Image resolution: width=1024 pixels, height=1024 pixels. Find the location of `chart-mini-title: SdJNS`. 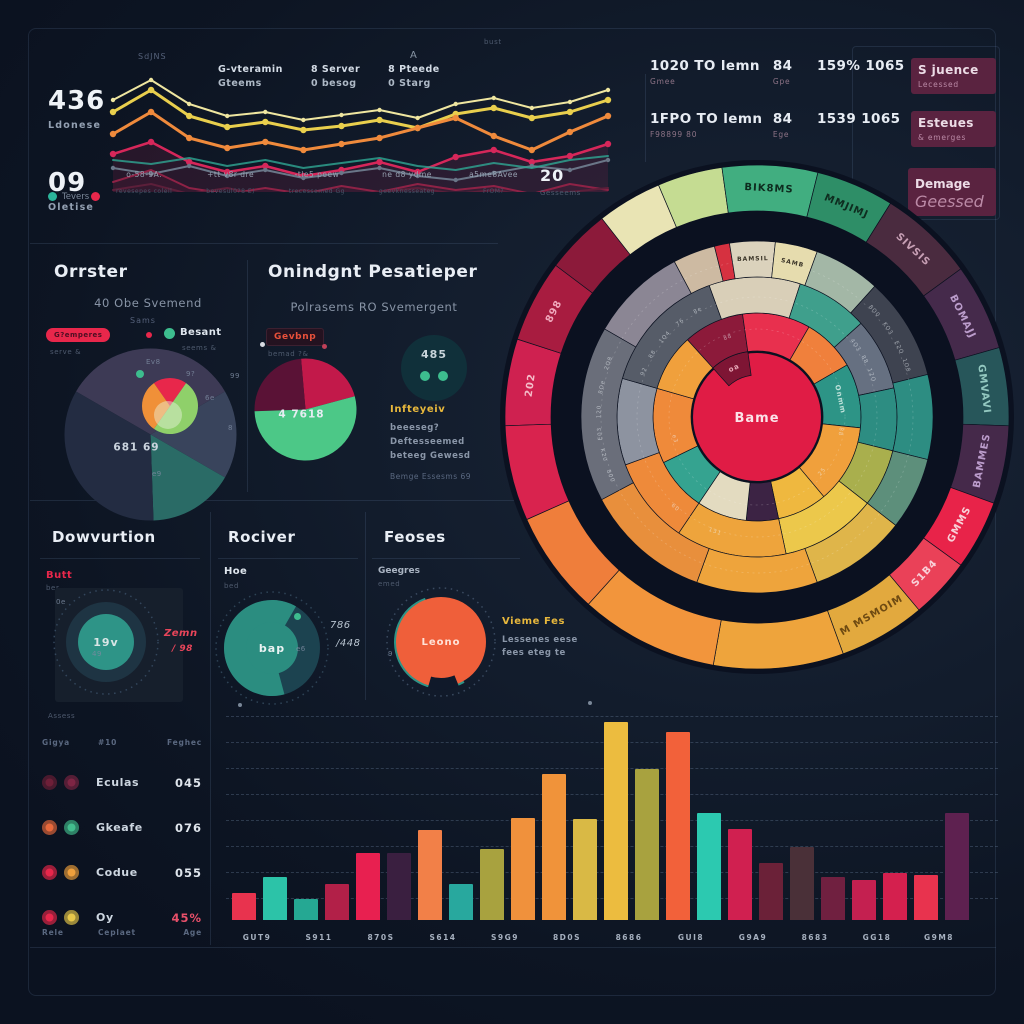

chart-mini-title: SdJNS is located at coordinates (152, 56).